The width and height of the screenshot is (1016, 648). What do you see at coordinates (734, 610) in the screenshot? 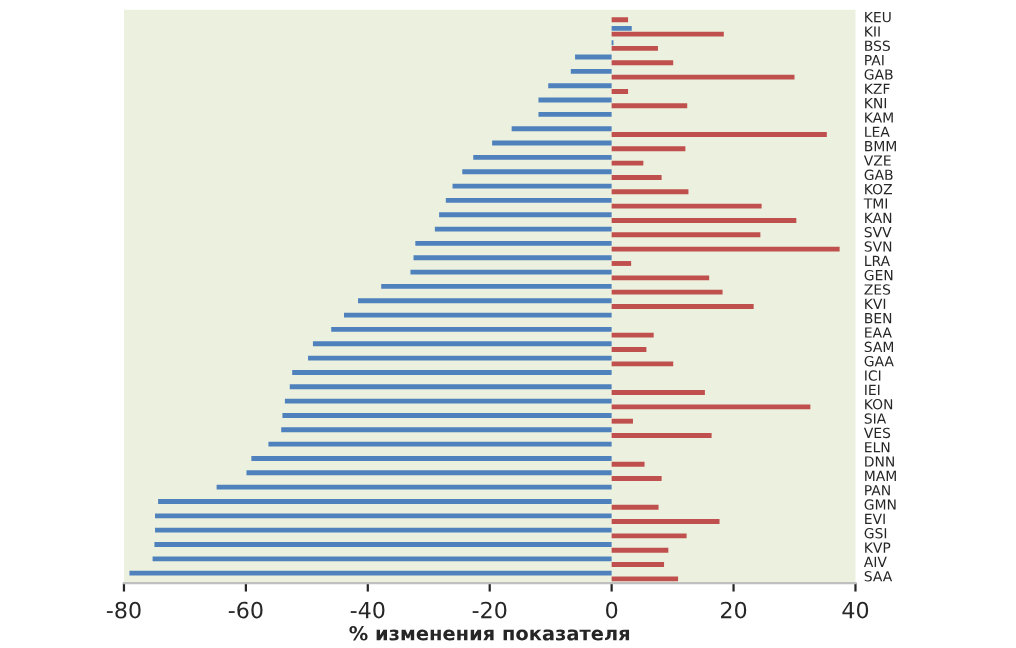
I see `x-tick-label: 20` at bounding box center [734, 610].